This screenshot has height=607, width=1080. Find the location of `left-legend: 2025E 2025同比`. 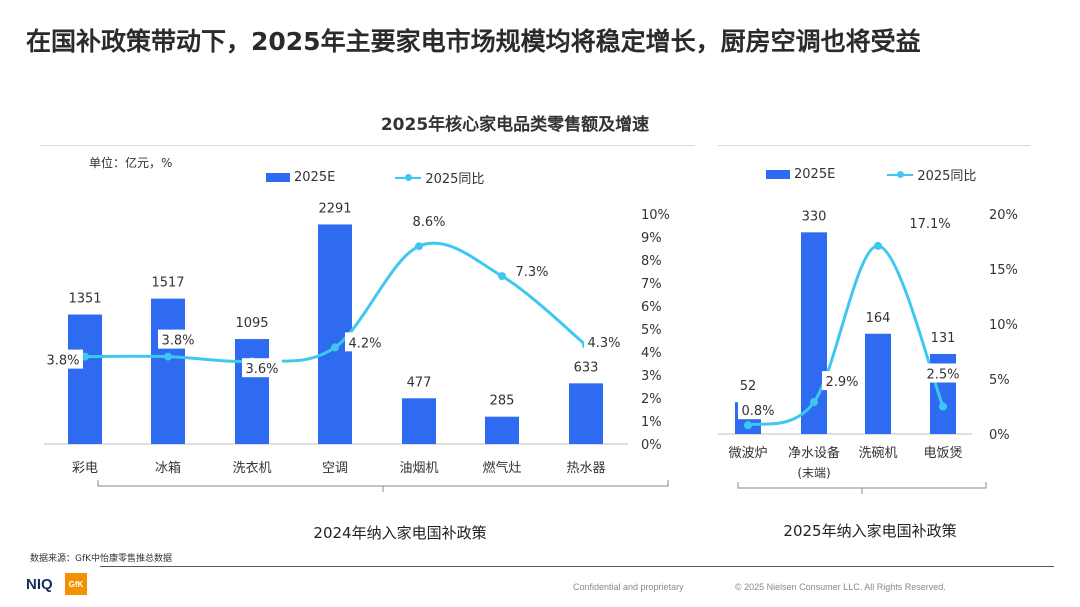

left-legend: 2025E 2025同比 is located at coordinates (375, 177).